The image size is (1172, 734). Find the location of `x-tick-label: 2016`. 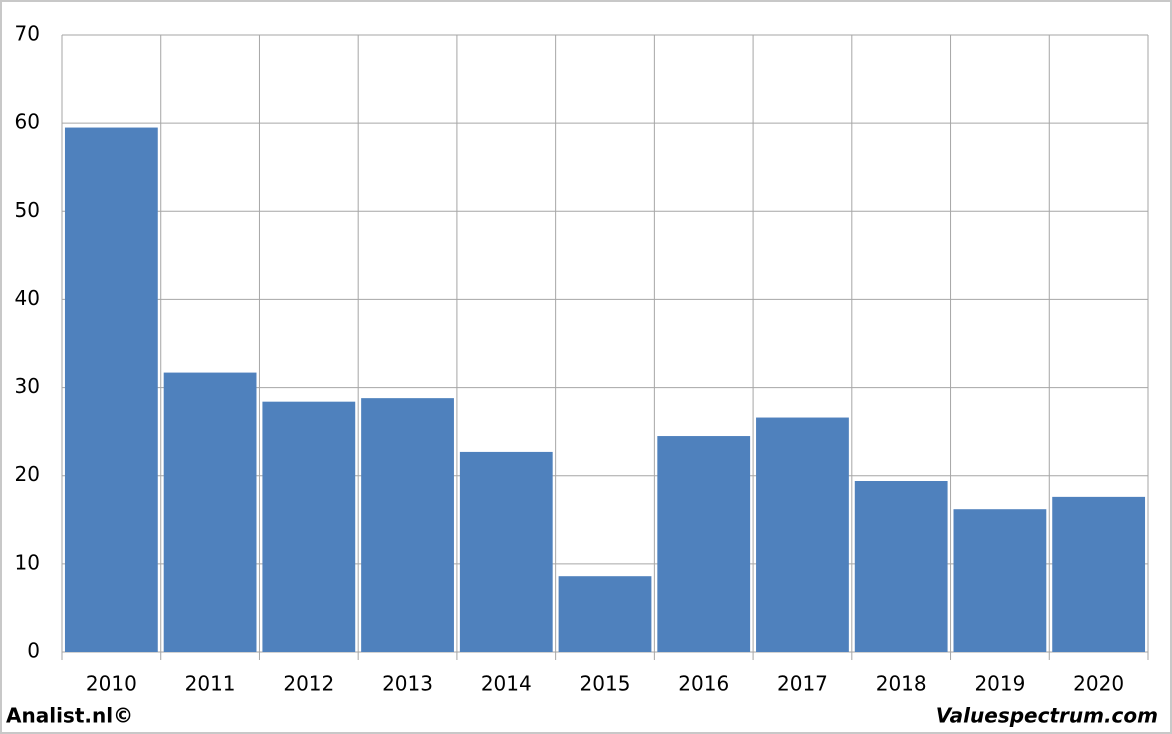

x-tick-label: 2016 is located at coordinates (703, 684).